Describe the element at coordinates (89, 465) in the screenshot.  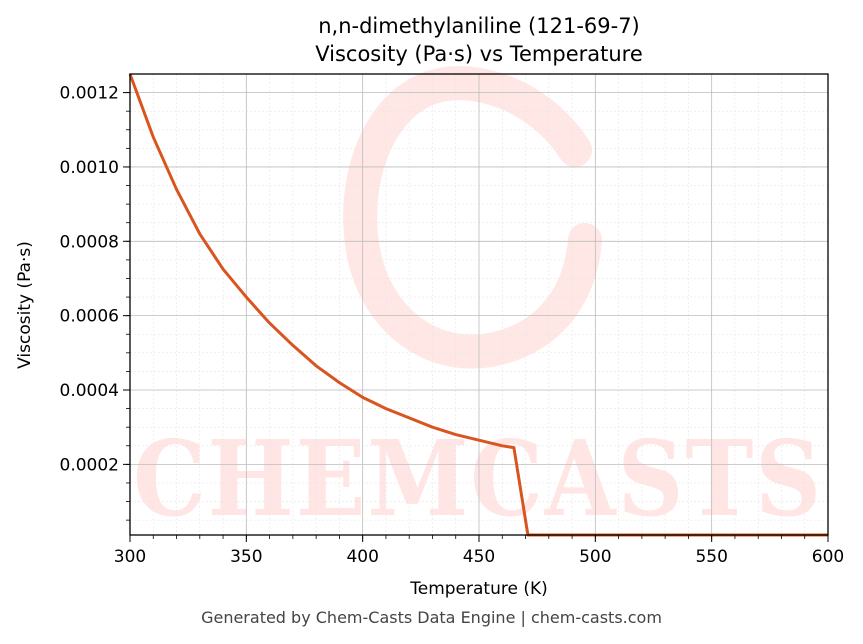
I see `y-tick-label: 0.0002` at that location.